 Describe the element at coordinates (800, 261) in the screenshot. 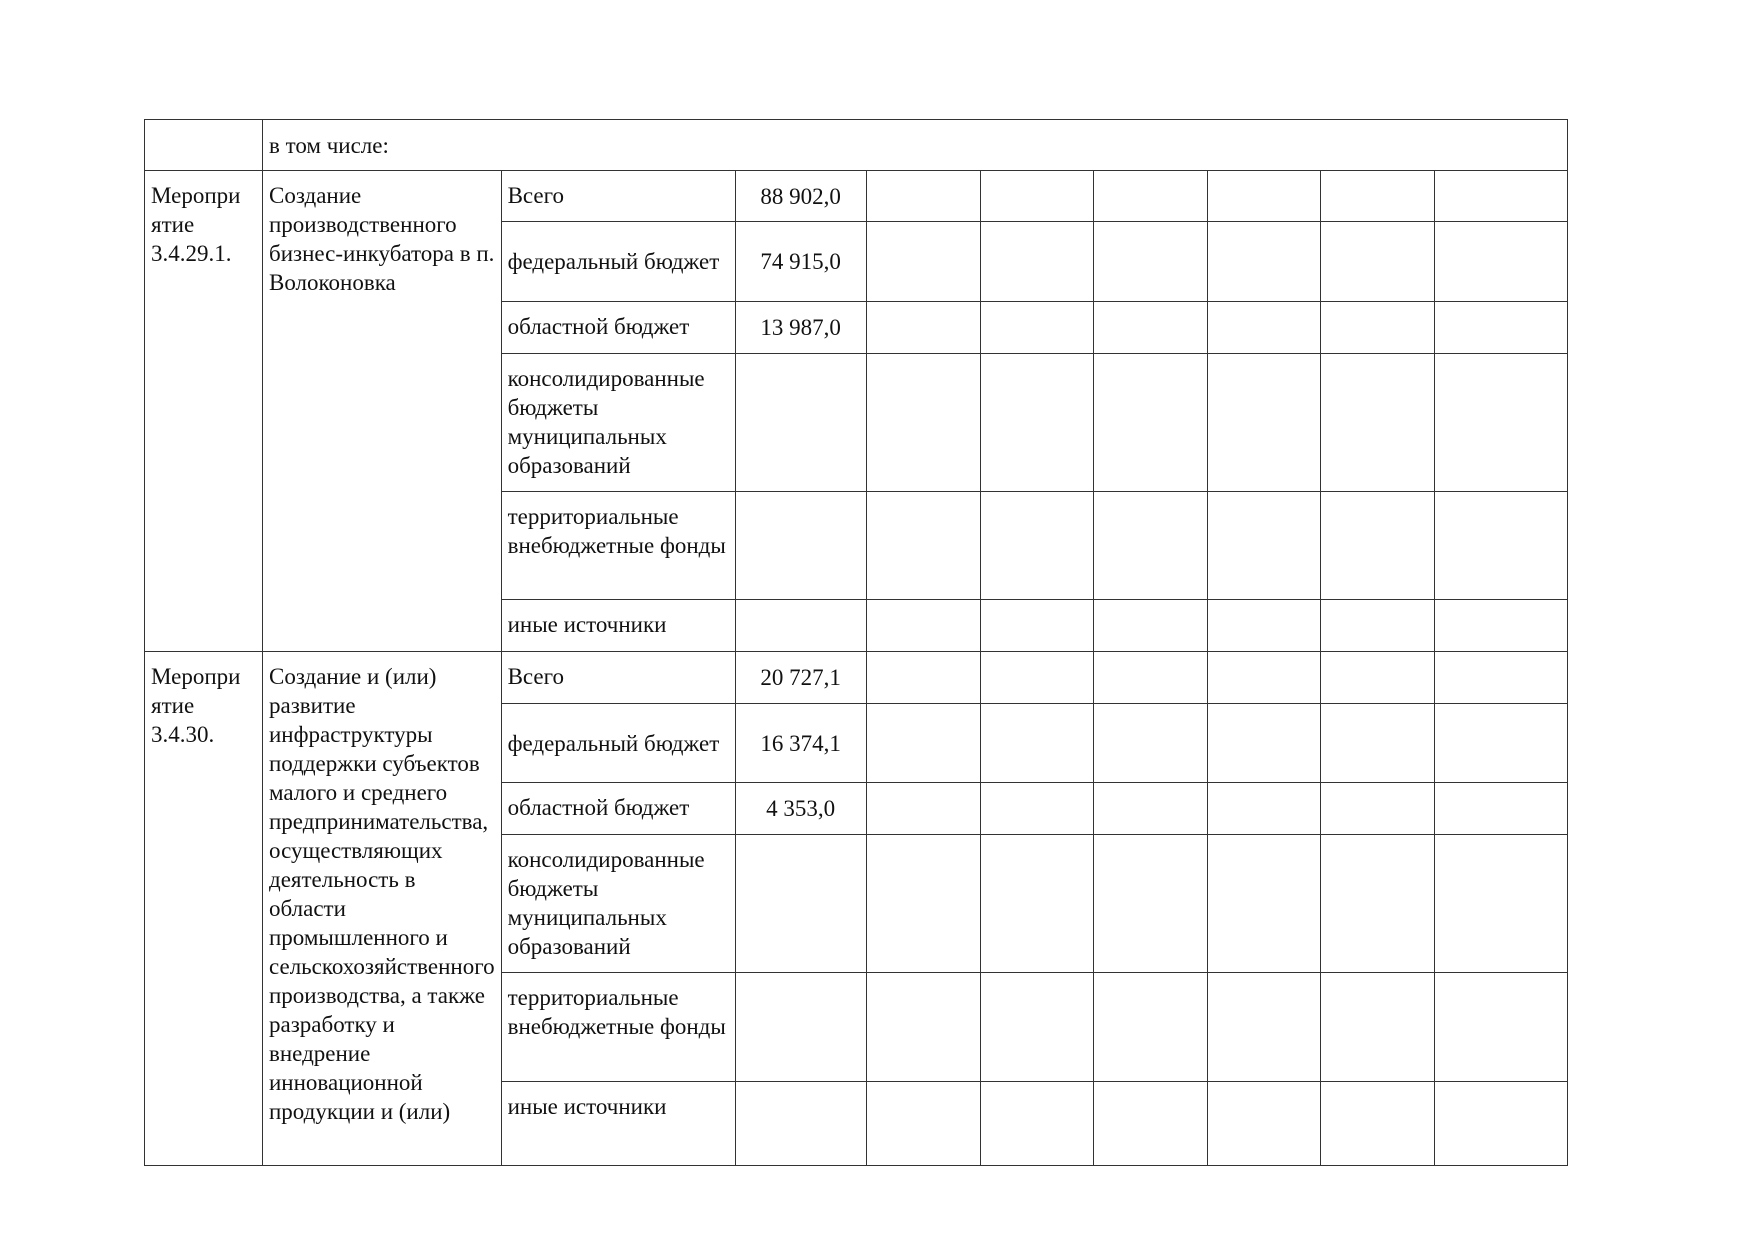

I see `source-value: 74 915,0` at that location.